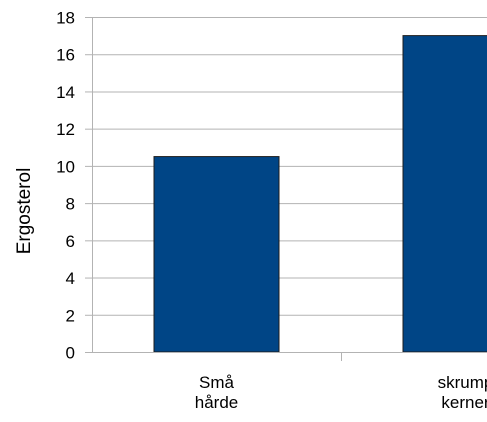  What do you see at coordinates (24, 211) in the screenshot?
I see `y-axis-title: Ergosterol` at bounding box center [24, 211].